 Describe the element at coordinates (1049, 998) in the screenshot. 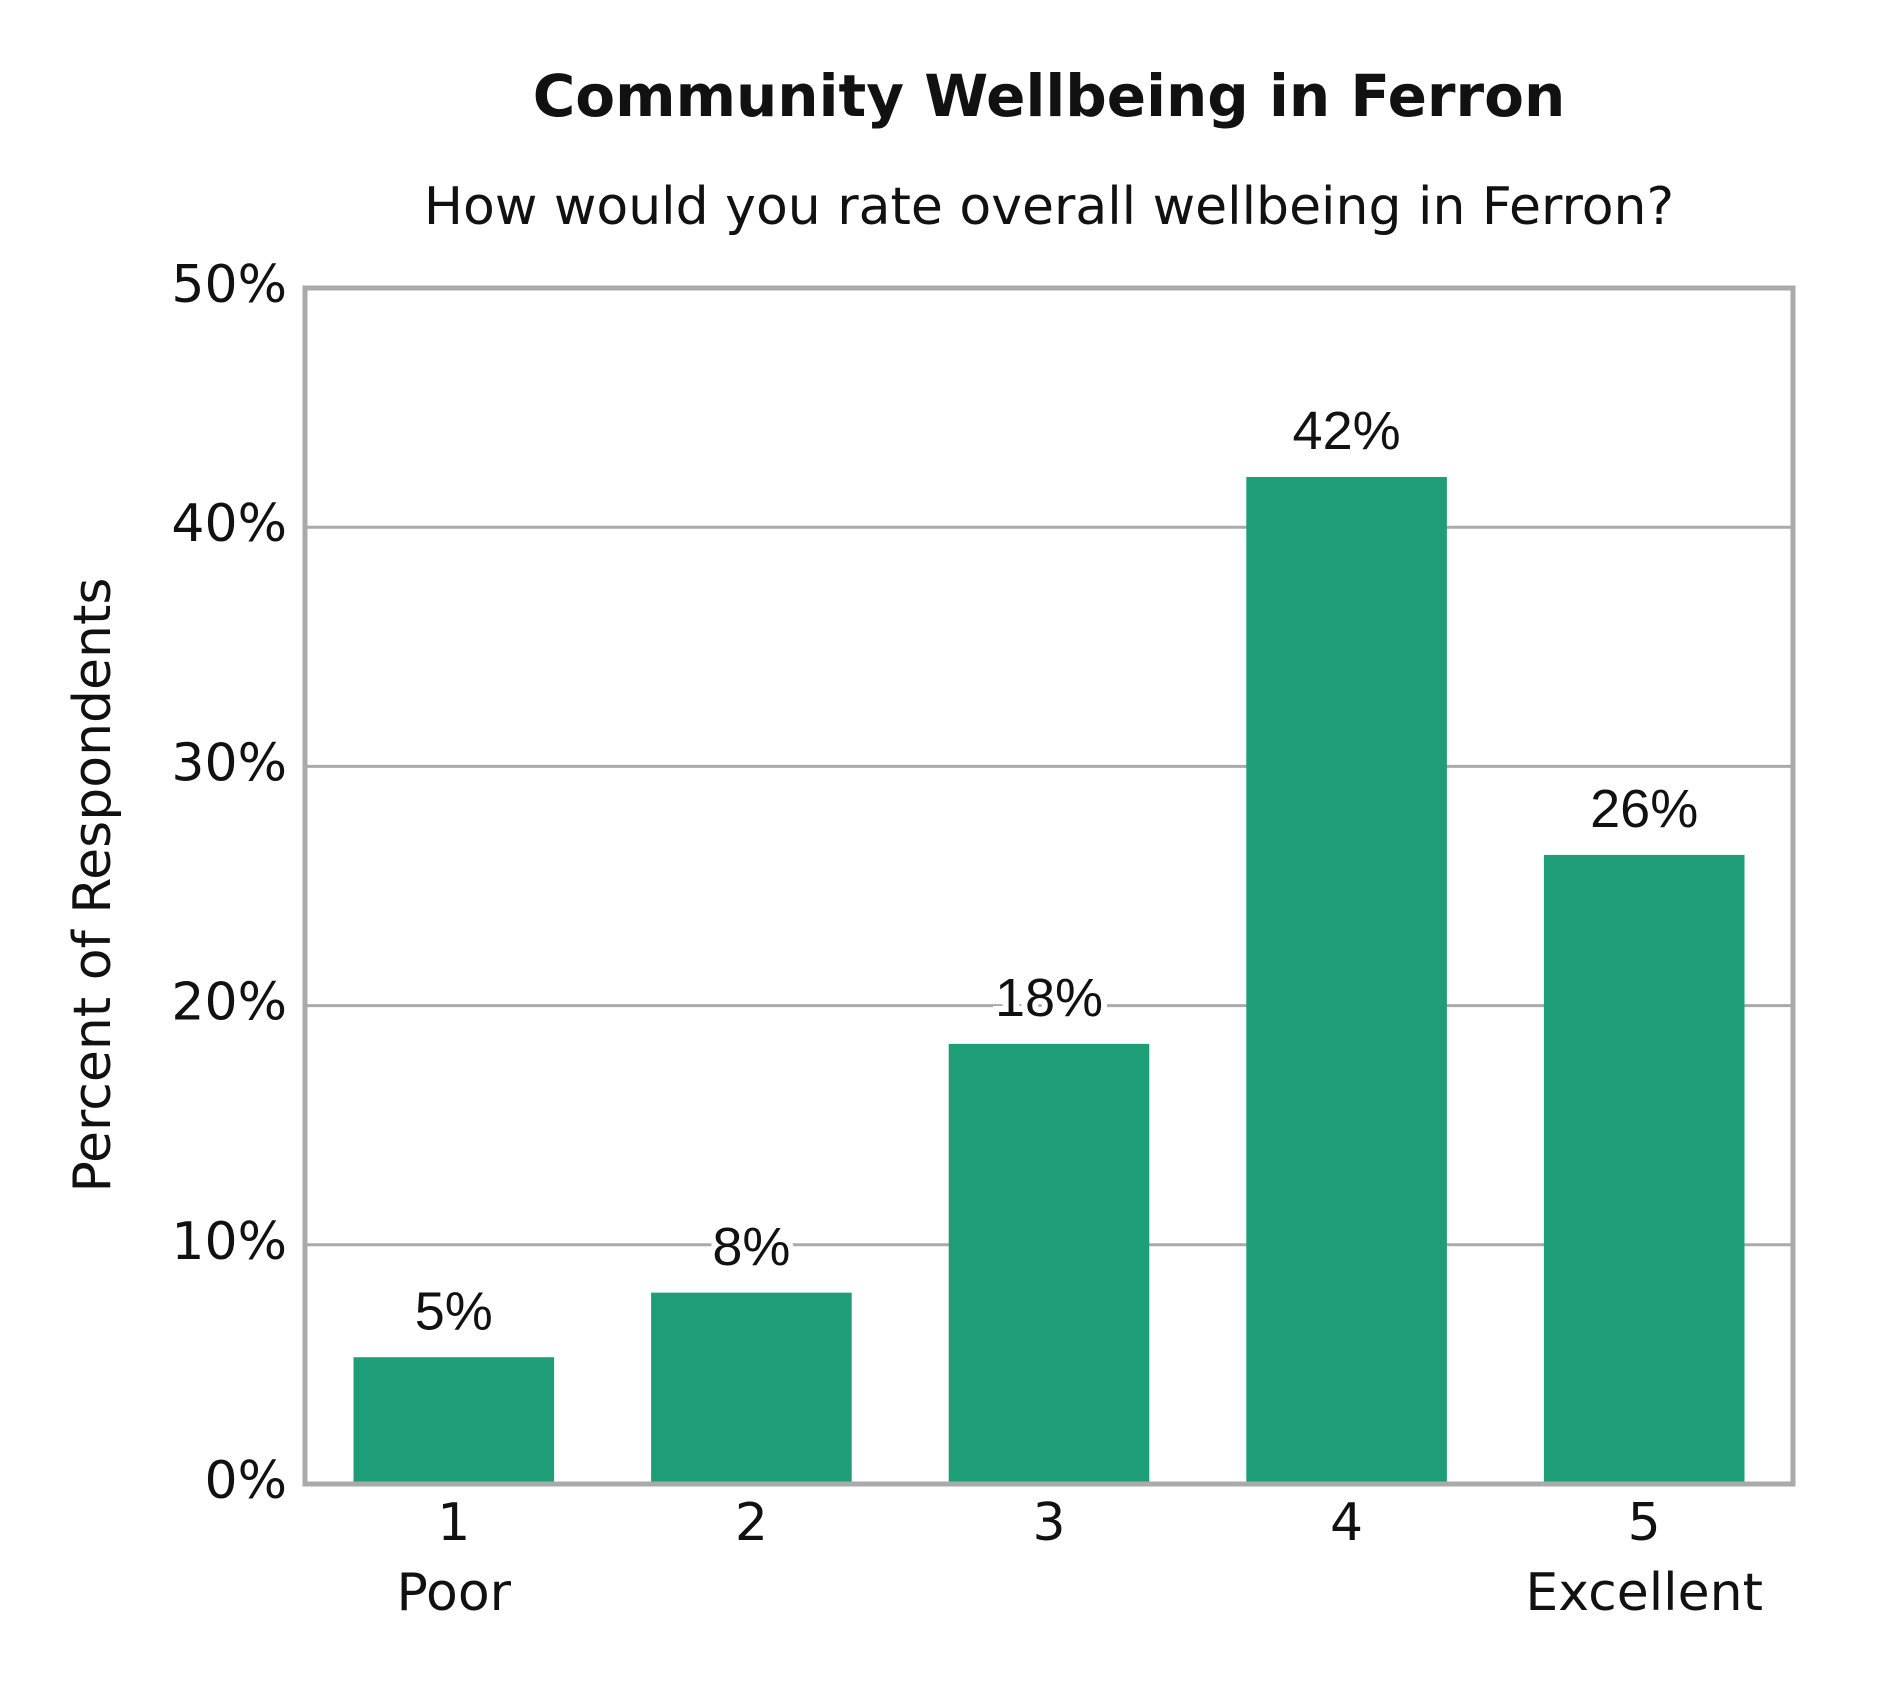

I see `value-label: 18%` at that location.